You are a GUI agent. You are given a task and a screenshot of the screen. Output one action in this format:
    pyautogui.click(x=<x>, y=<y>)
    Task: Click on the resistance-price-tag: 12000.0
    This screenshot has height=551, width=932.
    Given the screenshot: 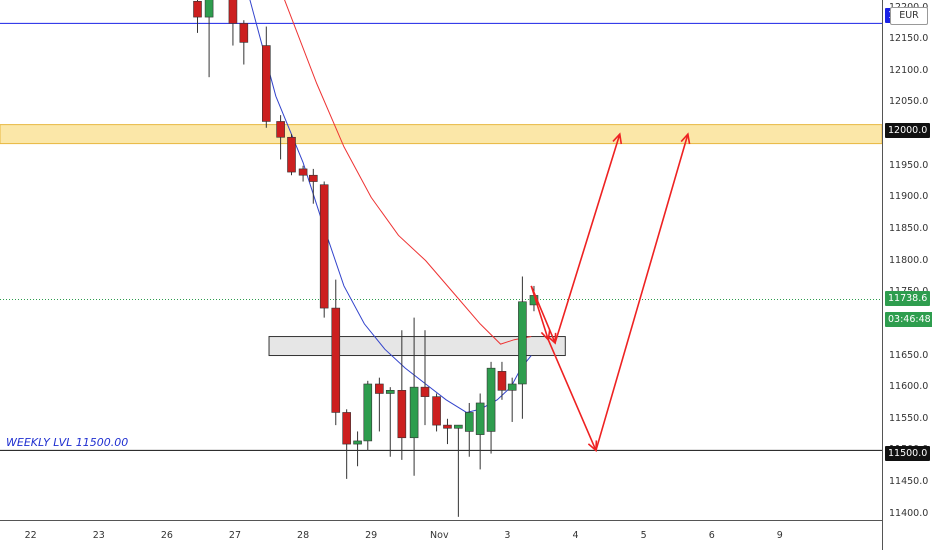 What is the action you would take?
    pyautogui.click(x=908, y=130)
    